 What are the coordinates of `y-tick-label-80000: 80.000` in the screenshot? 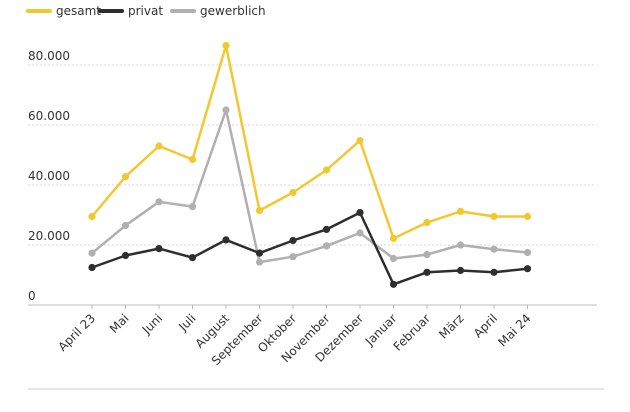 It's located at (49, 56).